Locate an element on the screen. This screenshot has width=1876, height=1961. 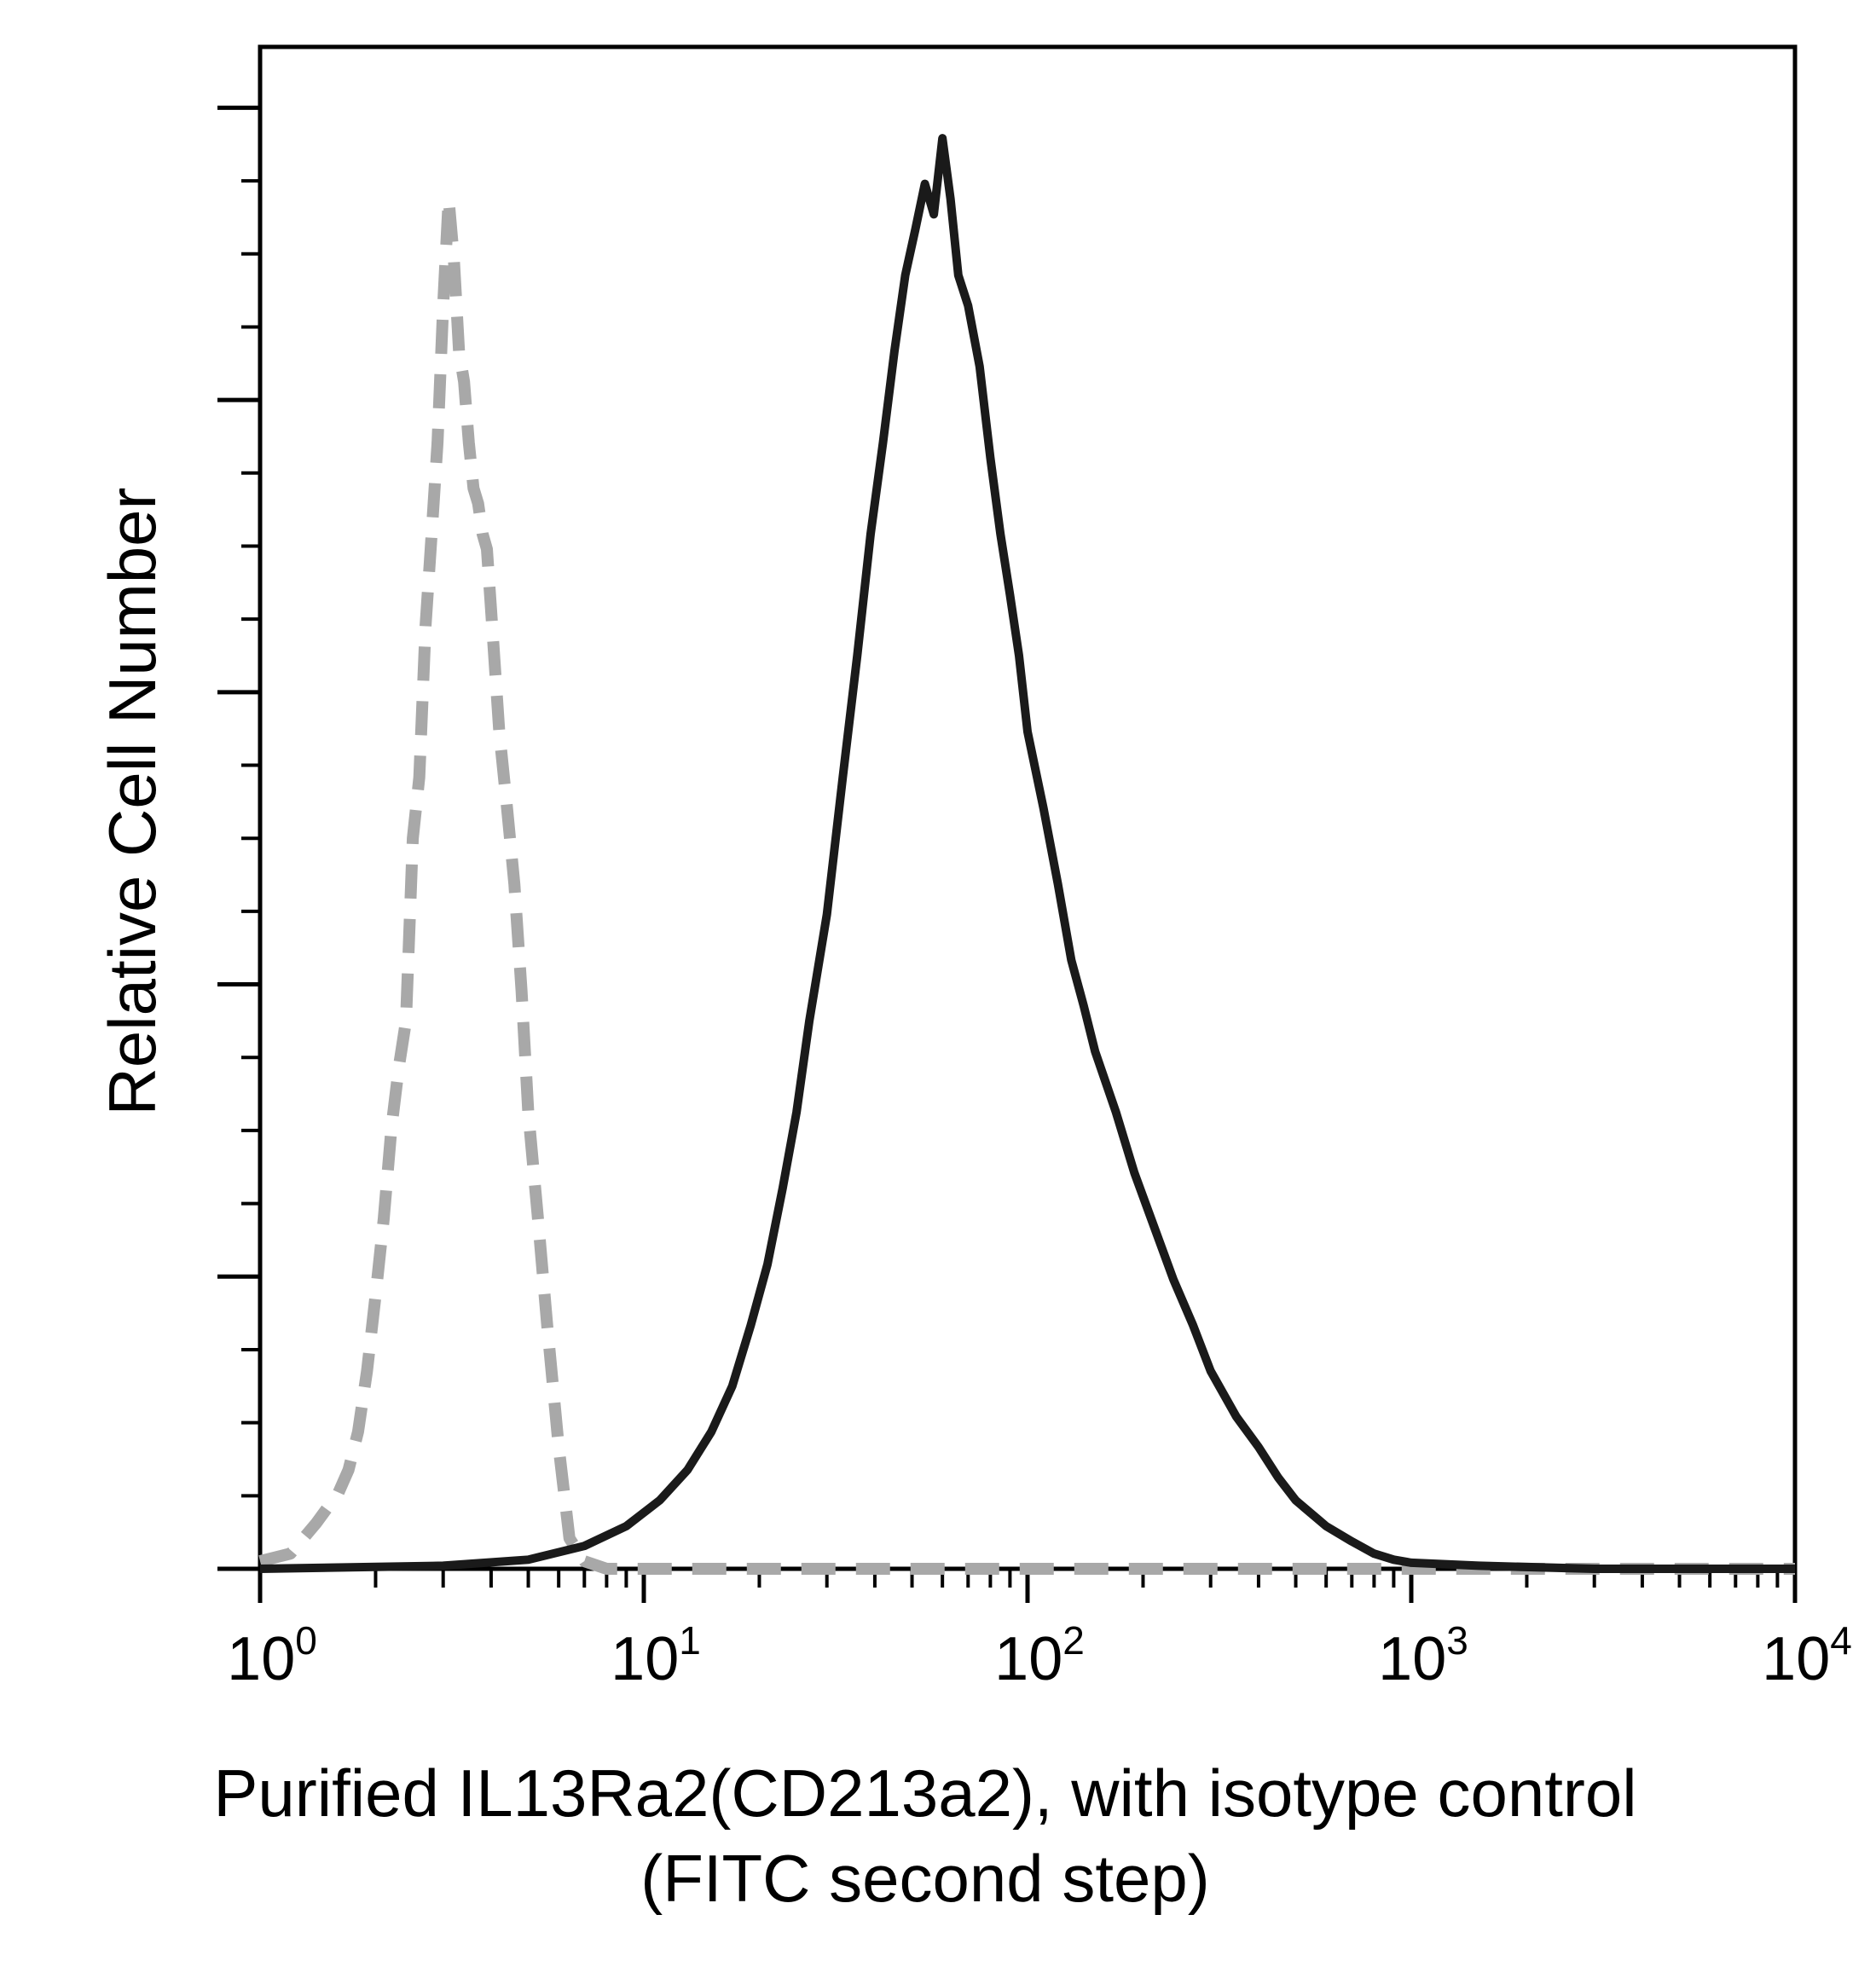
x-tick-label: 10⁰ is located at coordinates (272, 1655).